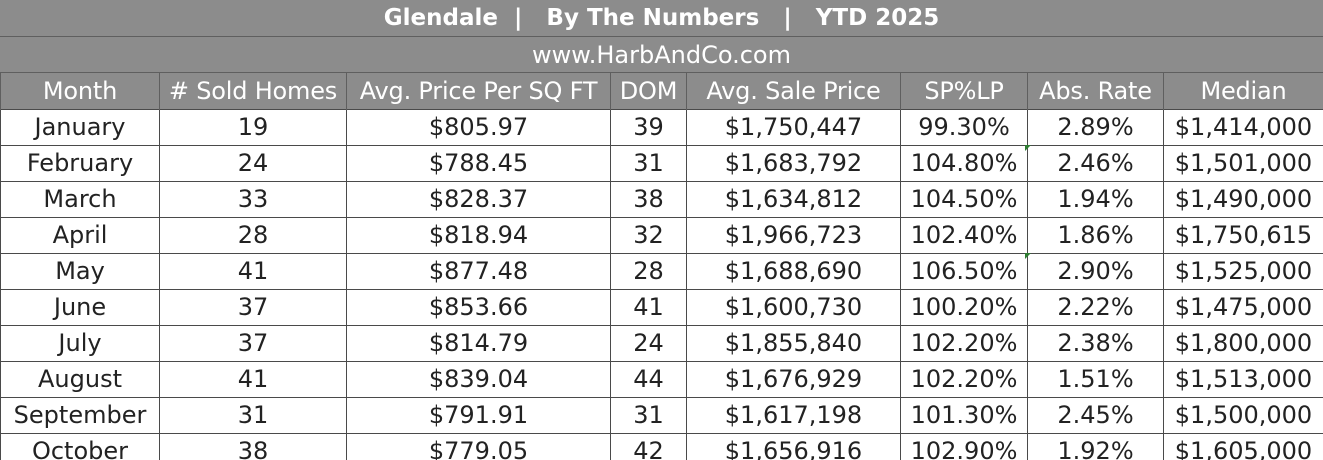 The width and height of the screenshot is (1323, 460). What do you see at coordinates (964, 271) in the screenshot?
I see `table-cell: 106.50%` at bounding box center [964, 271].